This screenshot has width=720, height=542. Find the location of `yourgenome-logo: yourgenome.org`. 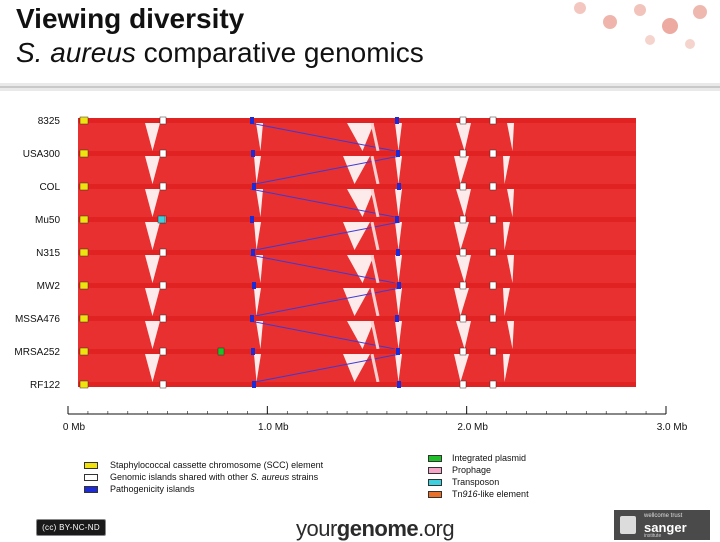

yourgenome-logo: yourgenome.org is located at coordinates (375, 529).